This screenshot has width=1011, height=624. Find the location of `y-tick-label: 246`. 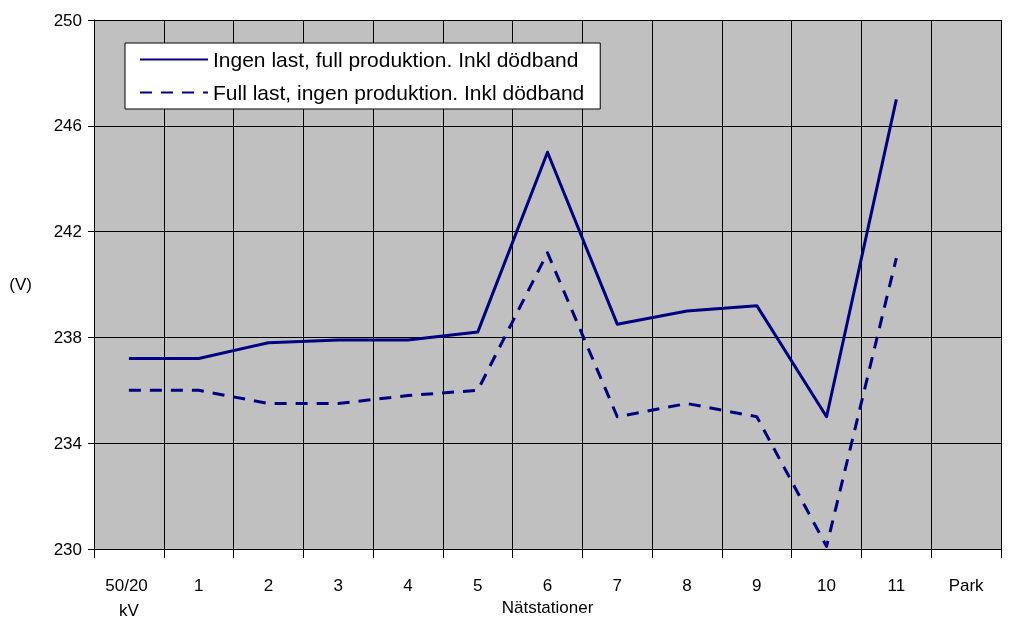

y-tick-label: 246 is located at coordinates (67, 126).